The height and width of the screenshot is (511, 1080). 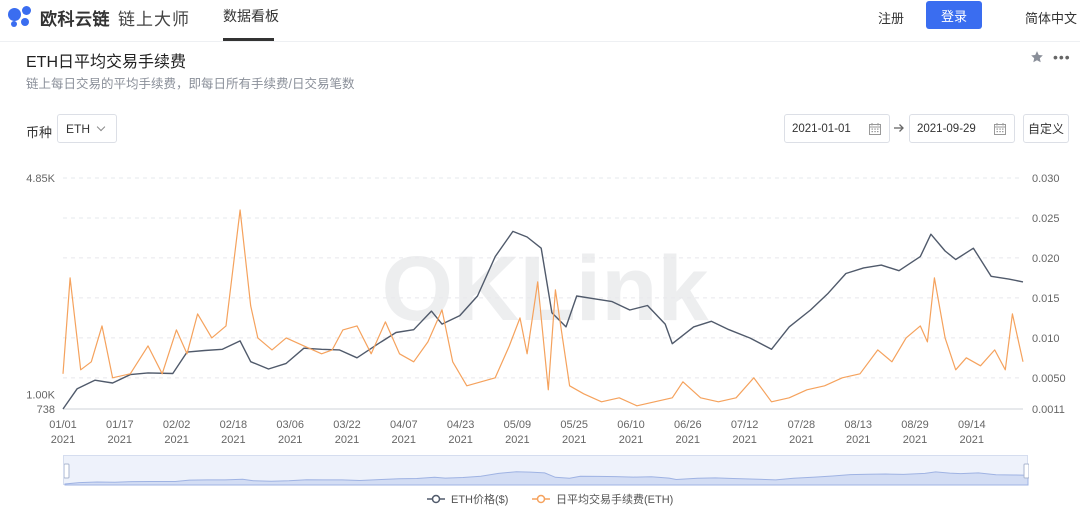 I want to click on slider-preview-area, so click(x=546, y=478).